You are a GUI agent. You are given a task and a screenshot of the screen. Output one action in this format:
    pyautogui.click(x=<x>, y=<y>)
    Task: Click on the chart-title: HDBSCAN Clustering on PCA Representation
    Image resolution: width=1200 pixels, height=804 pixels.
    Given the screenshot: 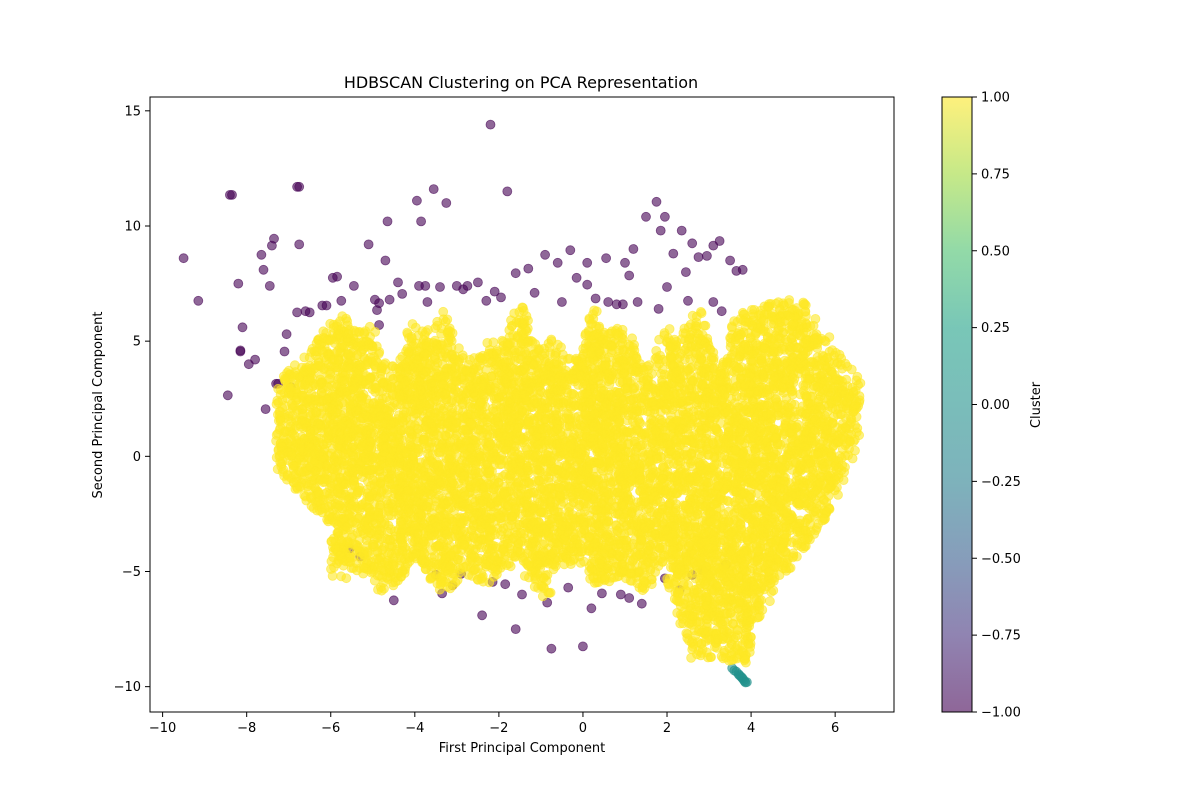 What is the action you would take?
    pyautogui.click(x=521, y=82)
    